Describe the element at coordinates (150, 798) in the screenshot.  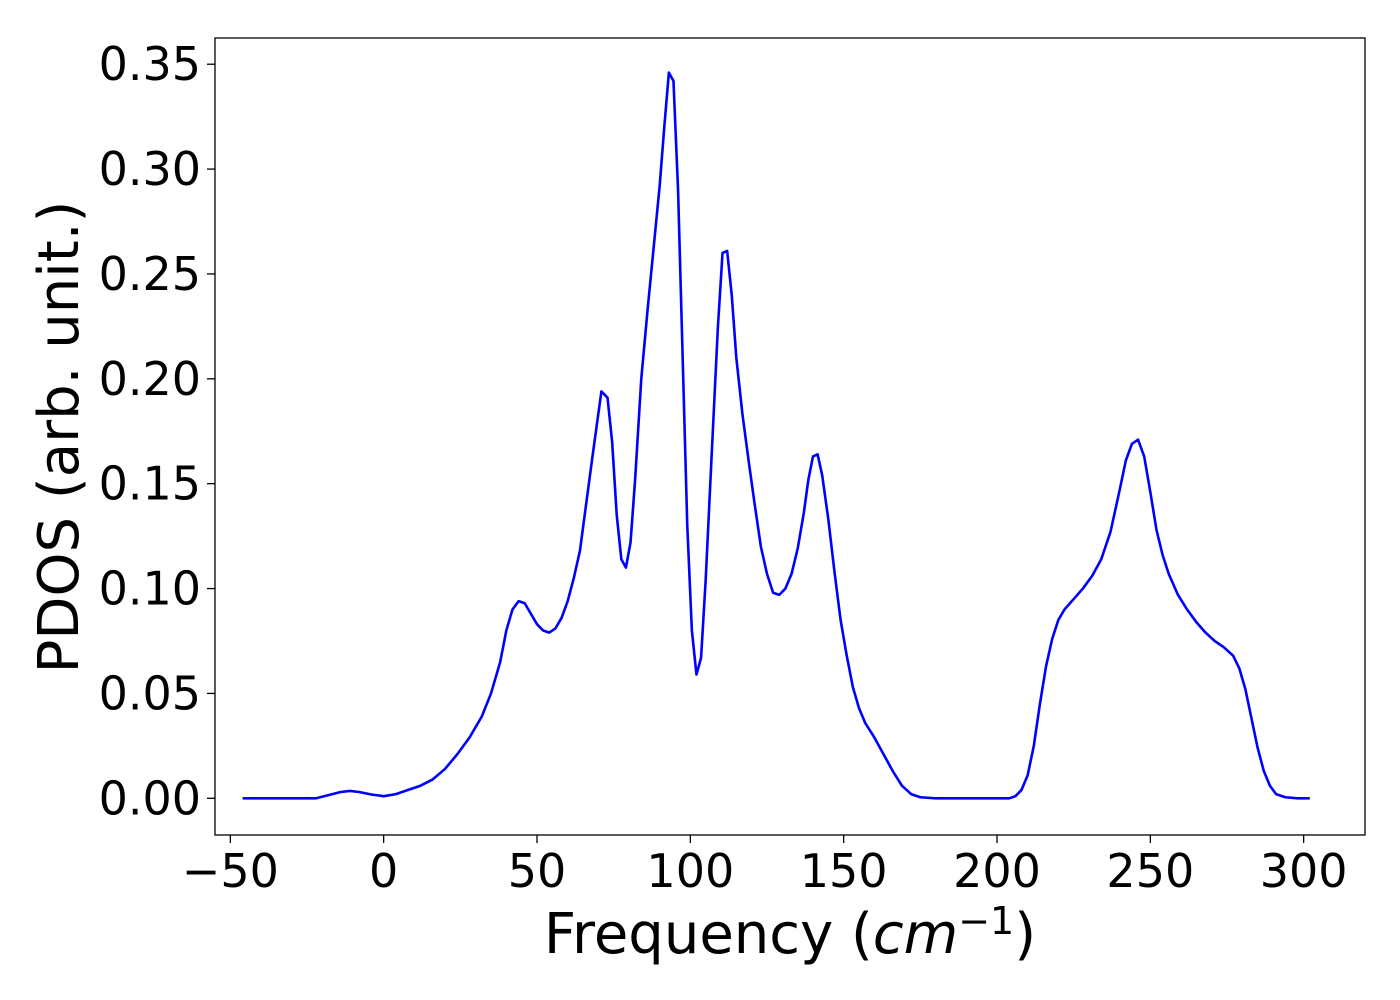
I see `y-tick-label: 0.00` at that location.